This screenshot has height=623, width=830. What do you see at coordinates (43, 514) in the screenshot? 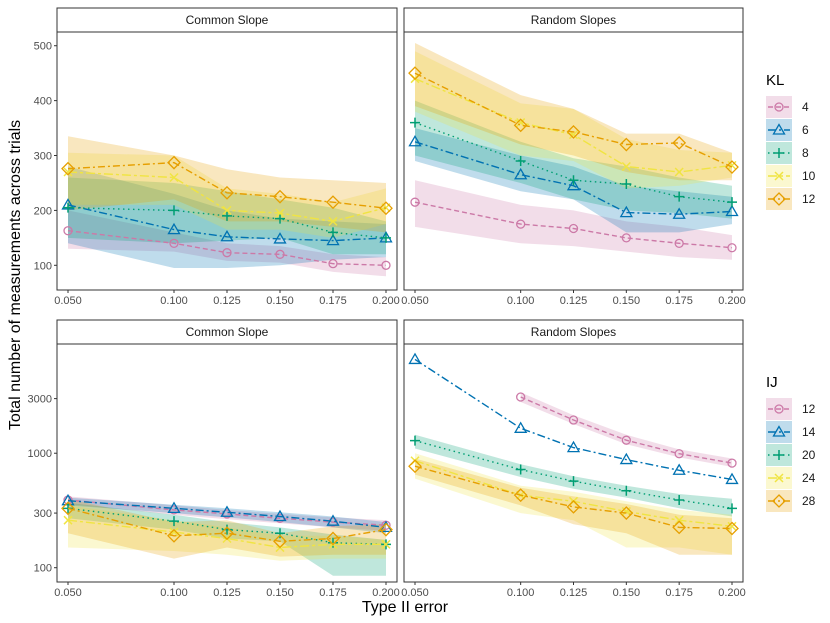
I see `y-tick-label: 300` at bounding box center [43, 514].